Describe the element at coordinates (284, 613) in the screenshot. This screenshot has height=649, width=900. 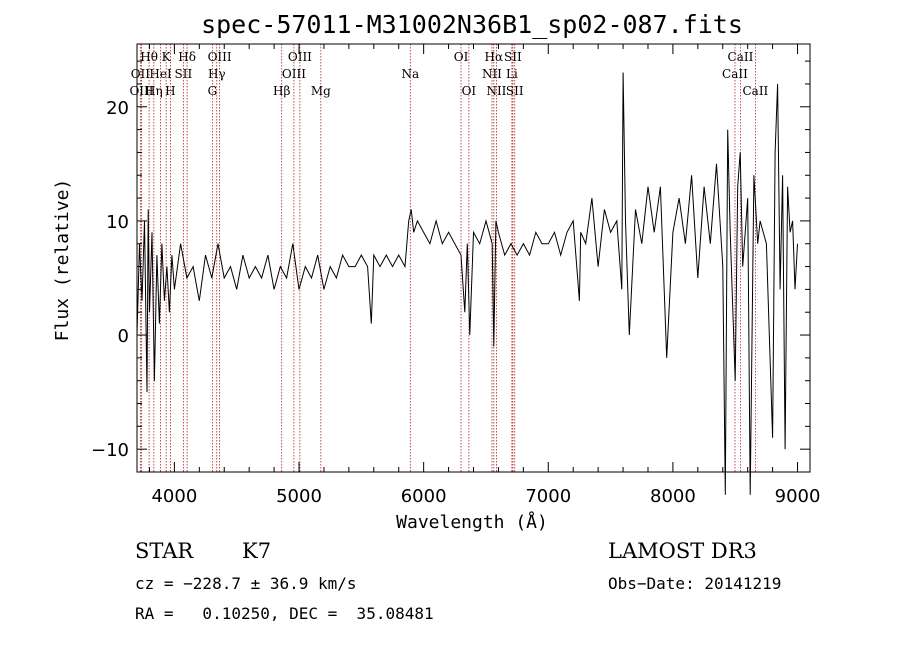
I see `ra-dec: RA = 0.10250, DEC = 35.08481` at that location.